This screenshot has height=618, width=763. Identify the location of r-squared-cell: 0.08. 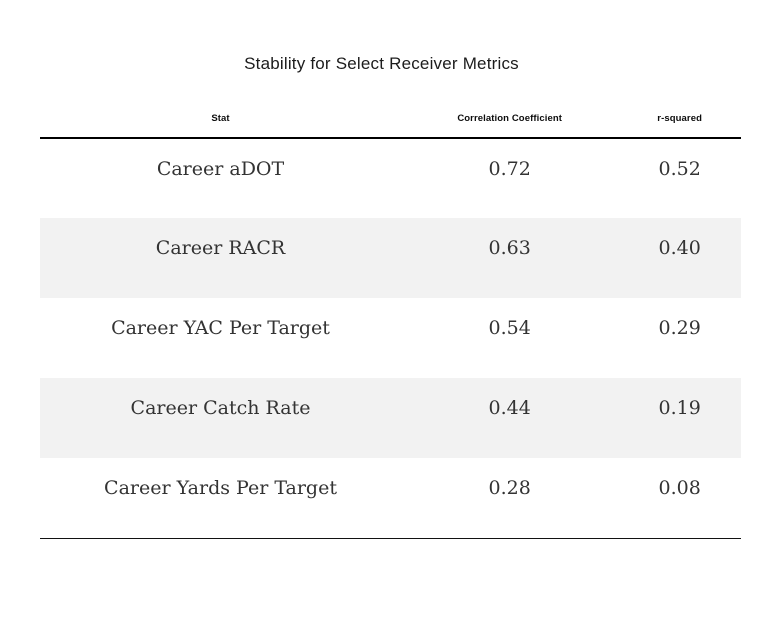
(679, 488).